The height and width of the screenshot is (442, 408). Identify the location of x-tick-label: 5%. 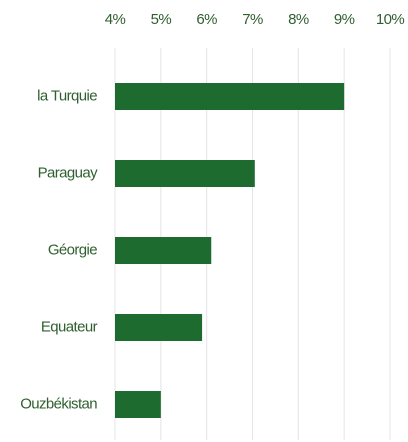
(161, 19).